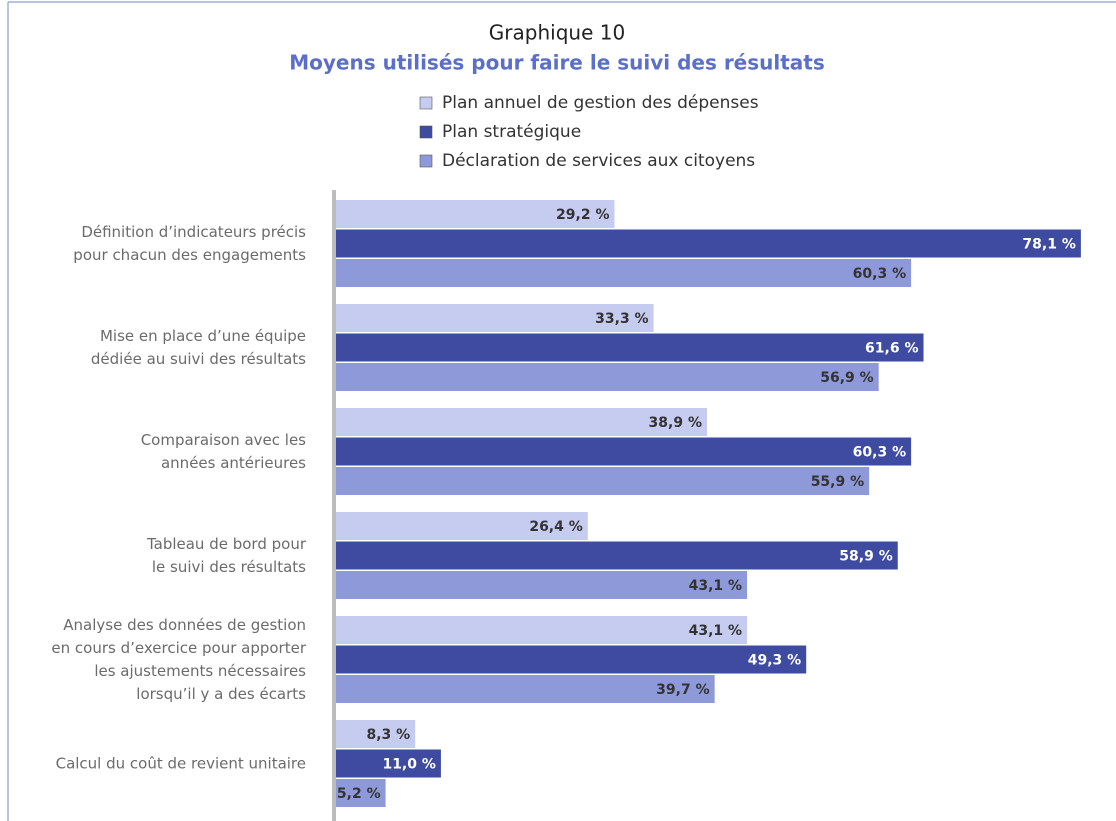 The width and height of the screenshot is (1116, 821). I want to click on legend-label: Déclaration de services aux citoyens, so click(598, 161).